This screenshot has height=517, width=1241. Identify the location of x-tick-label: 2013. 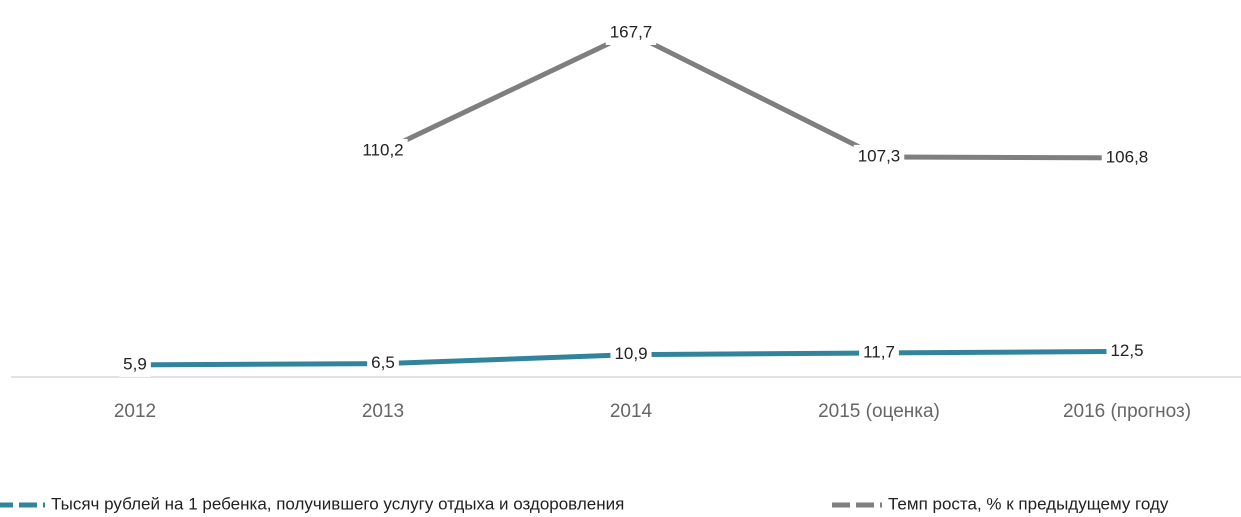
(383, 411).